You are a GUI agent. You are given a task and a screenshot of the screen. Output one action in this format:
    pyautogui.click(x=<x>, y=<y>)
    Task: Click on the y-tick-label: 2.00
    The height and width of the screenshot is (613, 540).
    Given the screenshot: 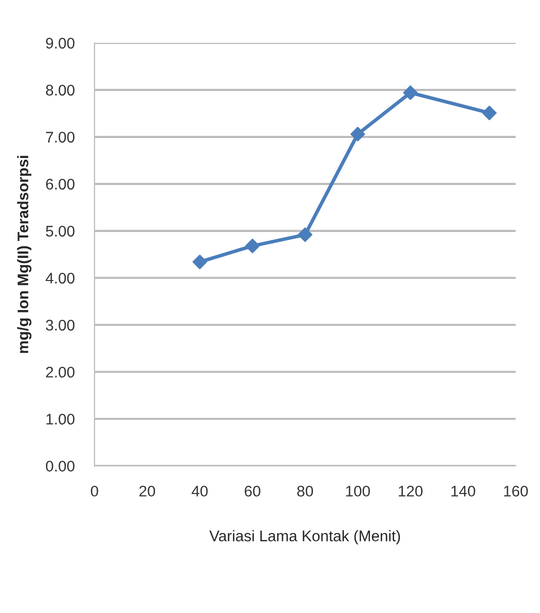 What is the action you would take?
    pyautogui.click(x=60, y=372)
    